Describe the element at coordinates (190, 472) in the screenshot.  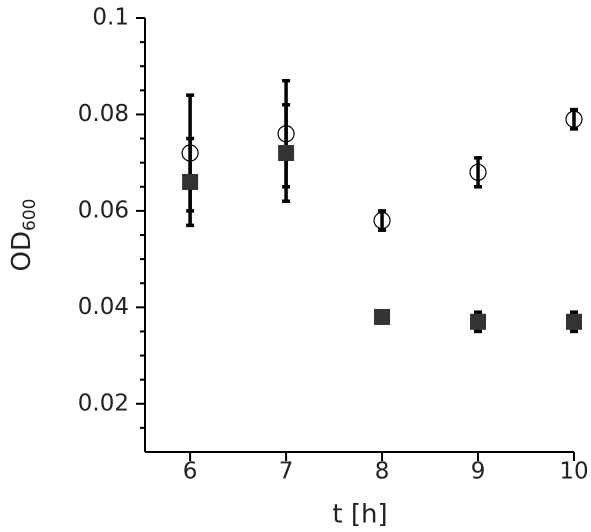
I see `x-tick-label: 6` at that location.